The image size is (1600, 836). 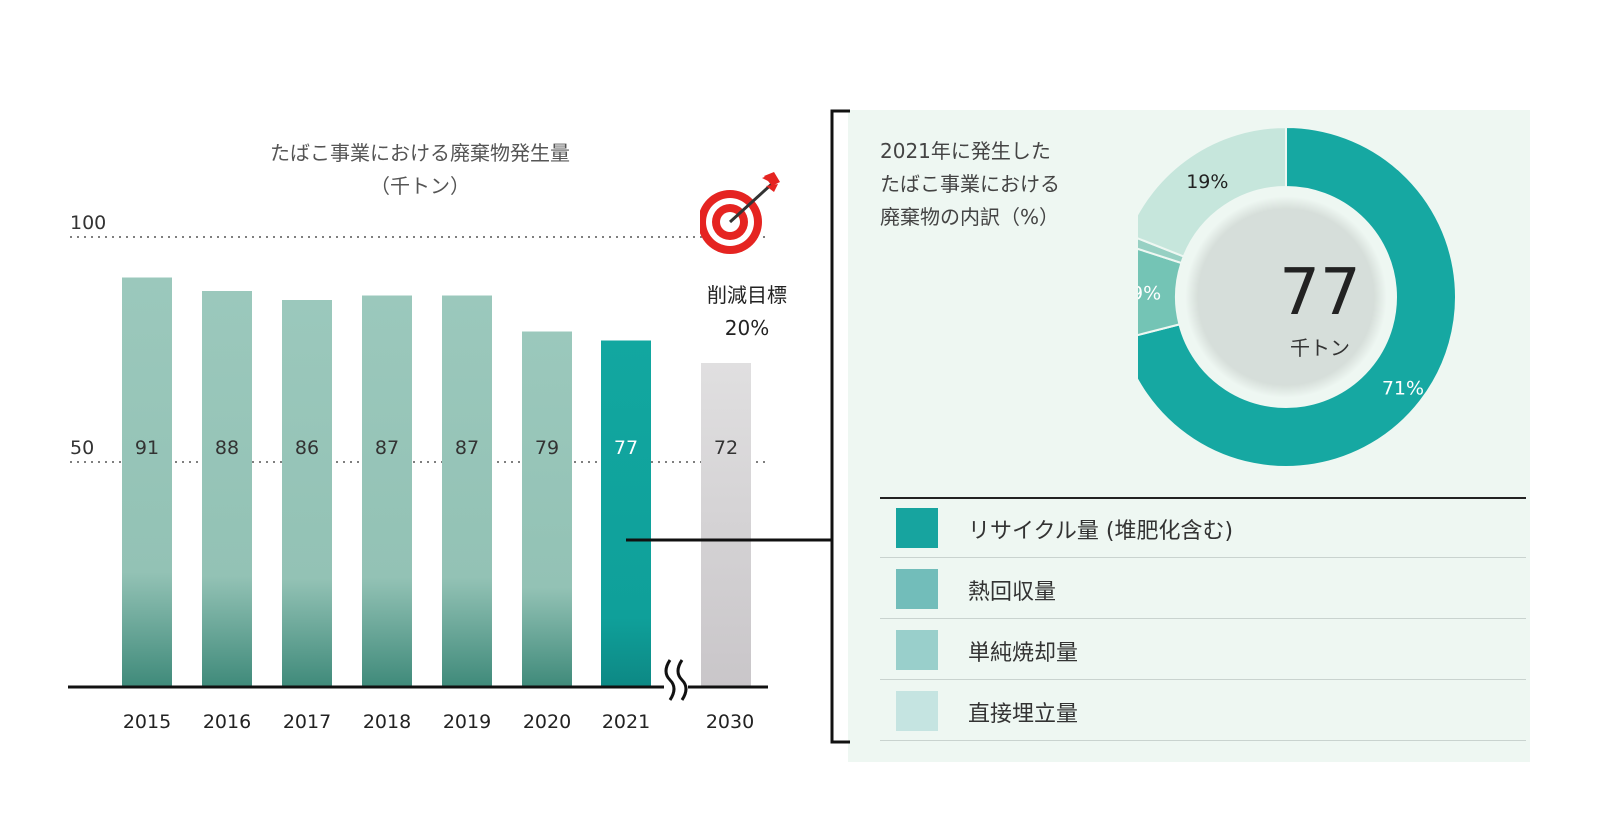 I want to click on donut-center-value: 77, so click(x=1320, y=293).